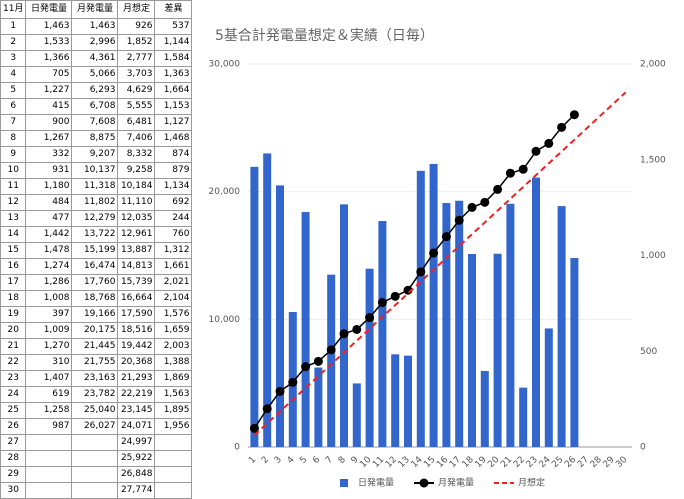 This screenshot has height=499, width=684. What do you see at coordinates (136, 202) in the screenshot?
I see `cell: 11,110` at bounding box center [136, 202].